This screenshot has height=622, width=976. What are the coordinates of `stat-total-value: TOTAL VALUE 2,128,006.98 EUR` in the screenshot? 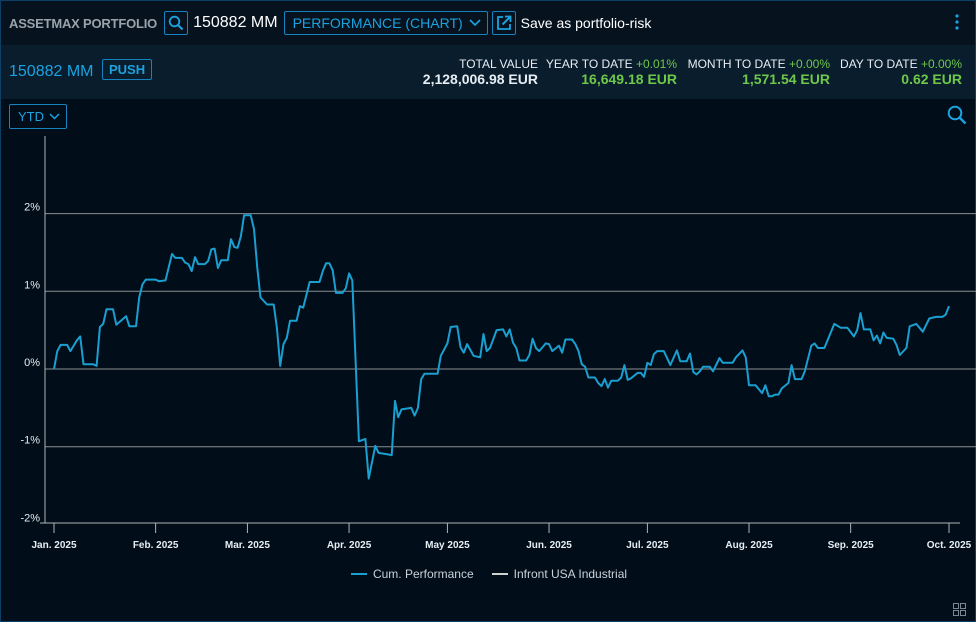 It's located at (480, 72).